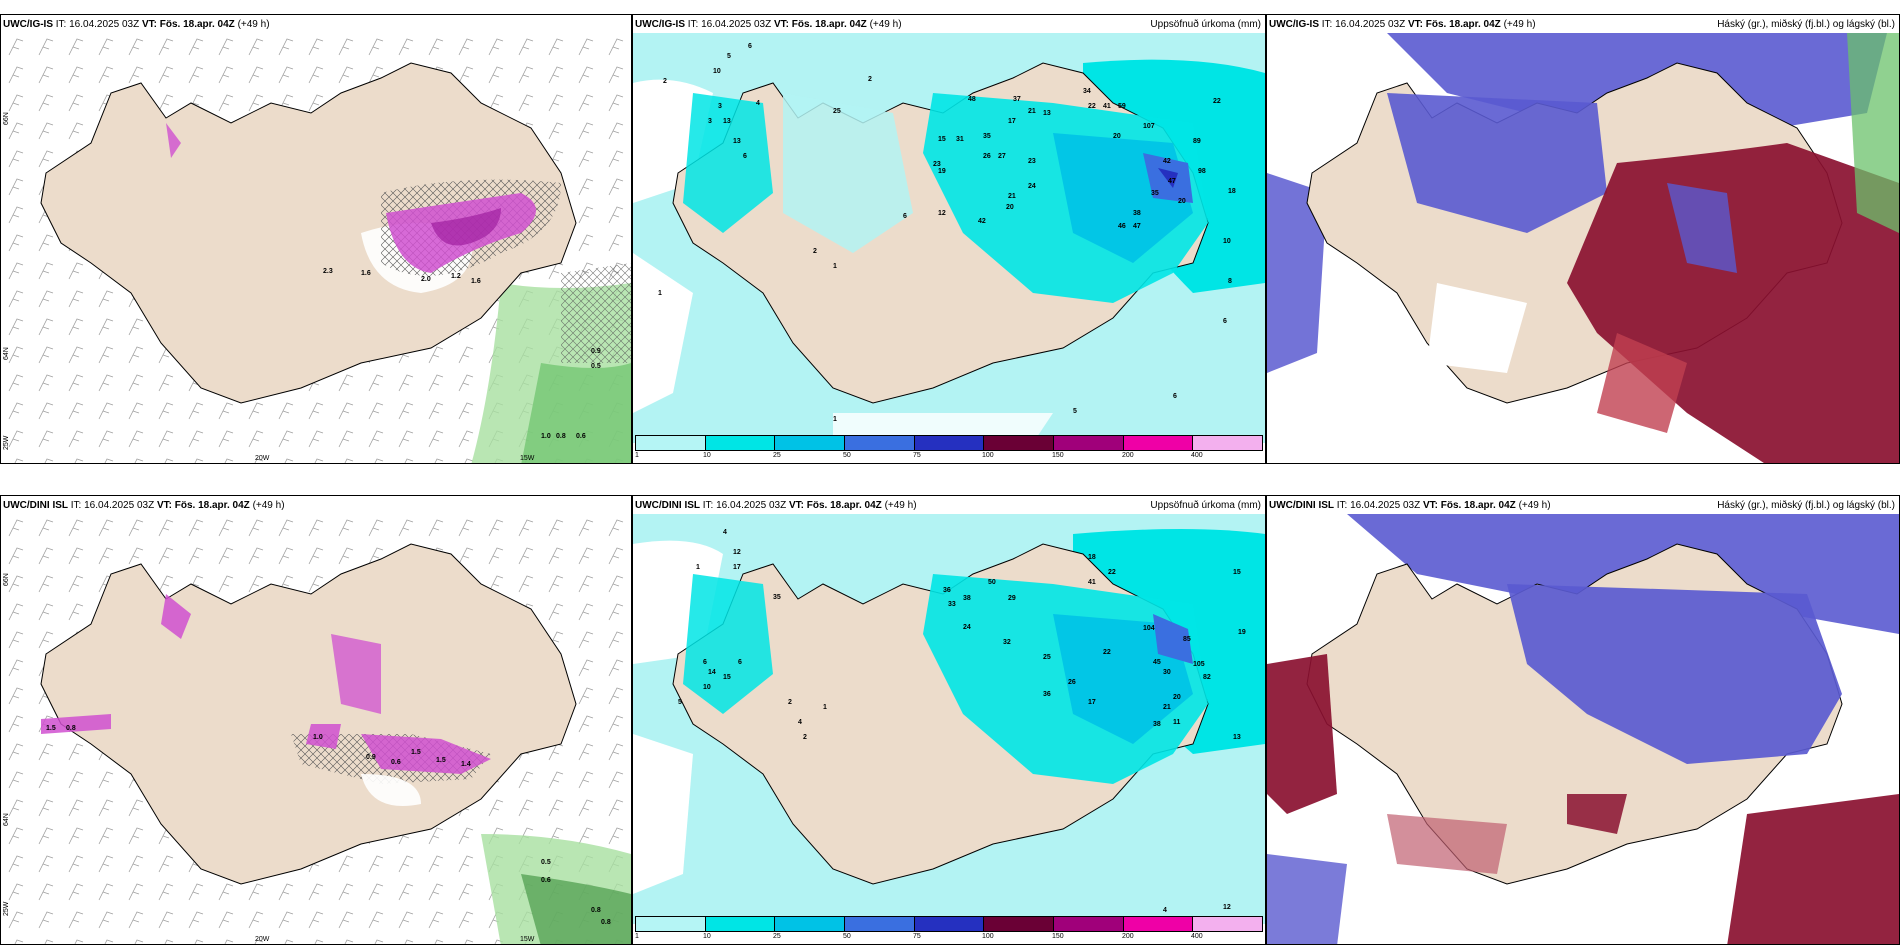  I want to click on precip-title: Uppsöfnuð úrkoma (mm), so click(1205, 24).